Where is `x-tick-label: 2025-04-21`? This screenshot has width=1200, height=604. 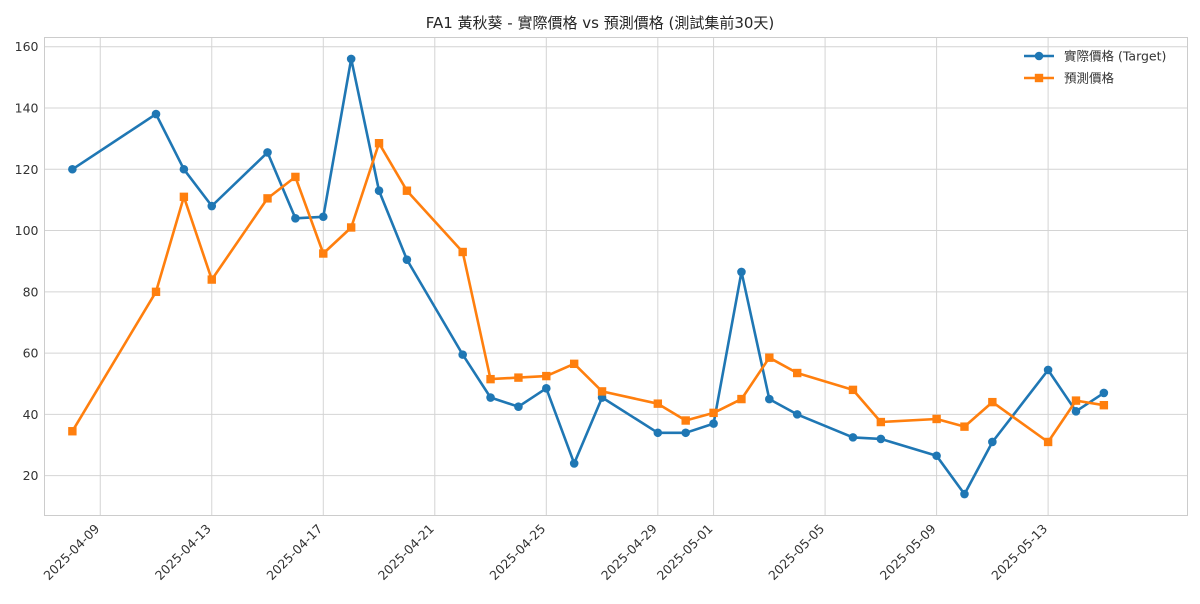 x-tick-label: 2025-04-21 is located at coordinates (406, 552).